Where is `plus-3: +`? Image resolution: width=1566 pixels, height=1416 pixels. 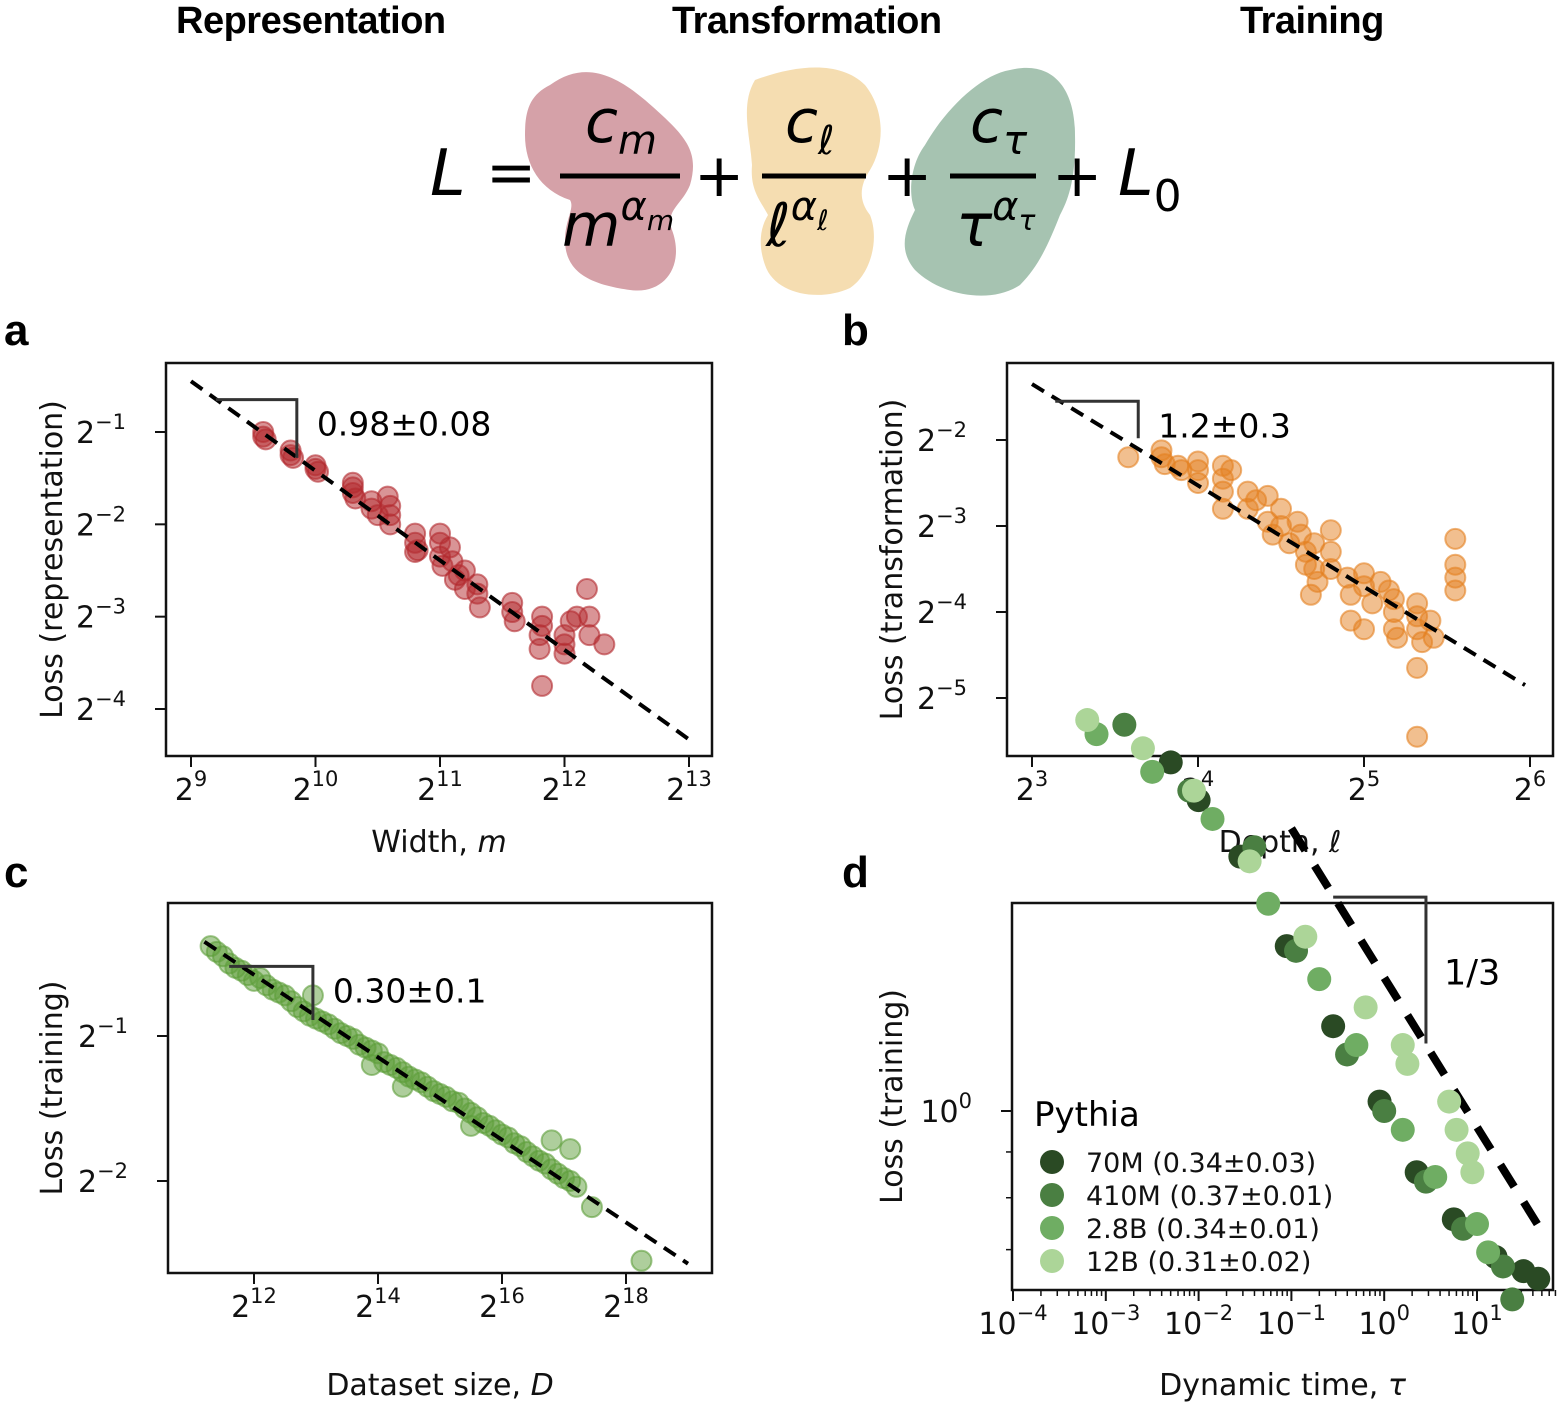
plus-3: + is located at coordinates (1077, 176).